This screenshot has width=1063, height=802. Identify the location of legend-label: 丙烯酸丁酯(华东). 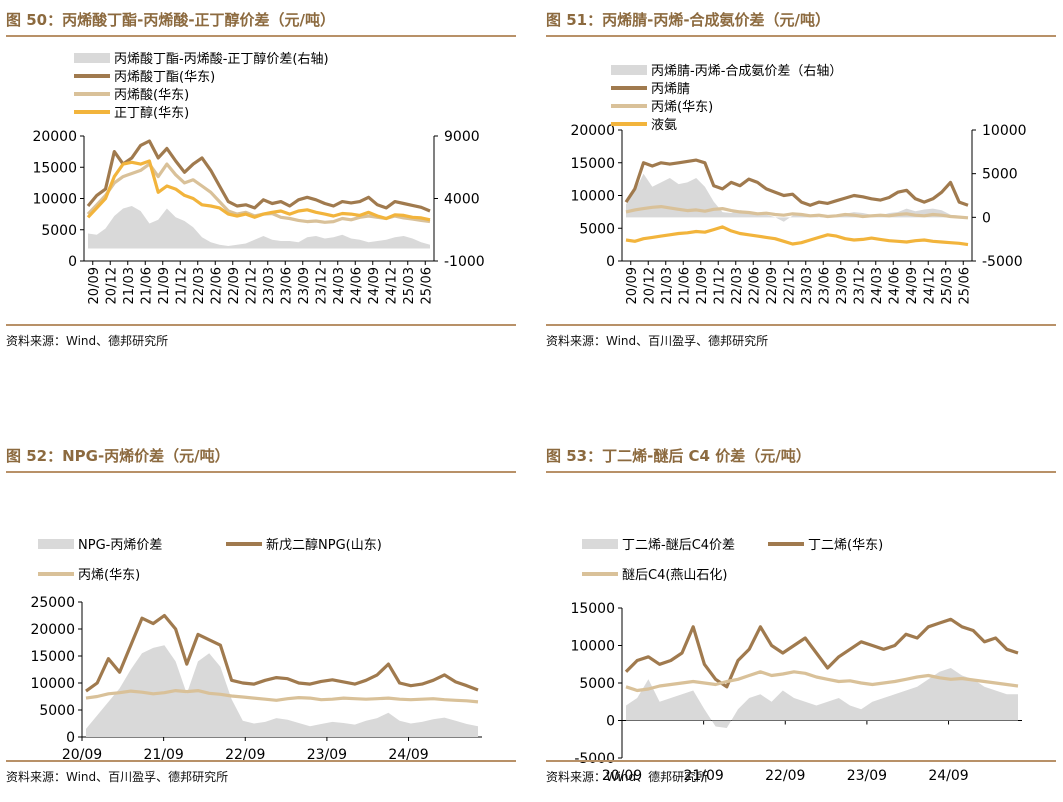
(164, 77).